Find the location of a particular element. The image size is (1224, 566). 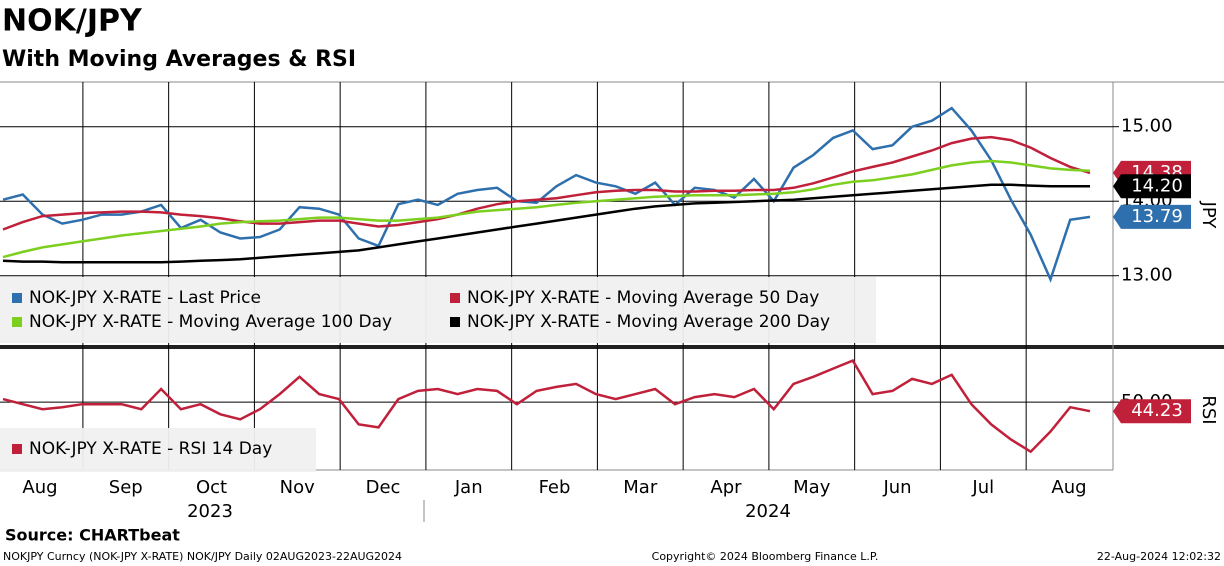

value-badge: 44.23 is located at coordinates (1152, 411).